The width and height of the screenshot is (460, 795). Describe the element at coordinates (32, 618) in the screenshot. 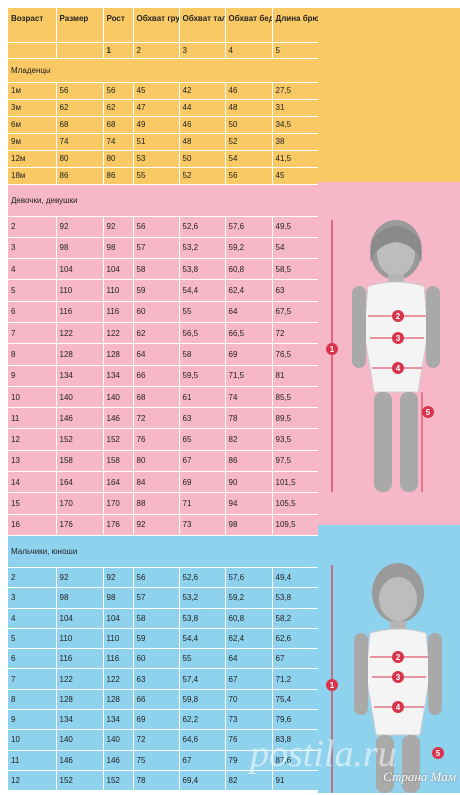

I see `table-cell: 4` at that location.